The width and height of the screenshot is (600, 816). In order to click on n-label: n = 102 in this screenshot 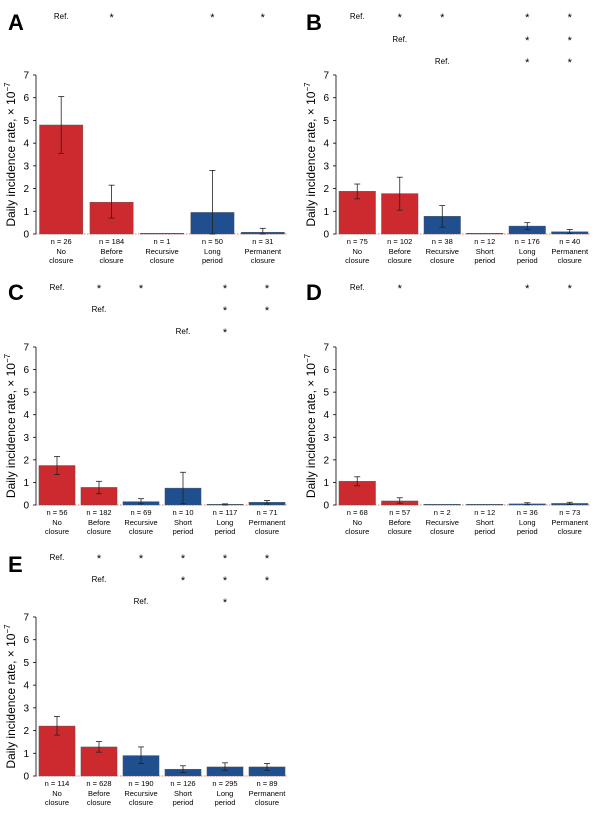, I will do `click(399, 241)`.